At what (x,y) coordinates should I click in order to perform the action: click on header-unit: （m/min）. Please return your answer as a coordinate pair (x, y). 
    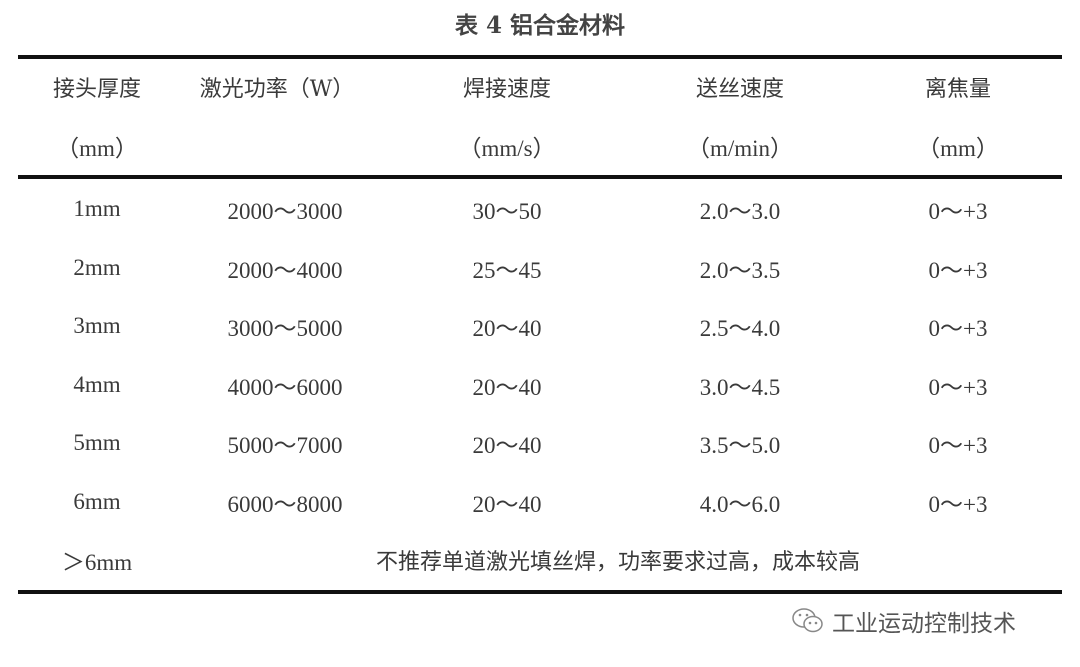
    Looking at the image, I should click on (740, 148).